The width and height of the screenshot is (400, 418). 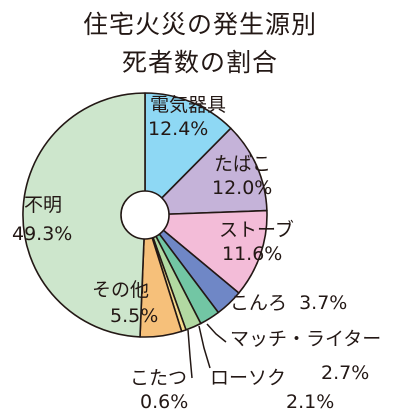 What do you see at coordinates (190, 354) in the screenshot?
I see `leader-line-kotatsu` at bounding box center [190, 354].